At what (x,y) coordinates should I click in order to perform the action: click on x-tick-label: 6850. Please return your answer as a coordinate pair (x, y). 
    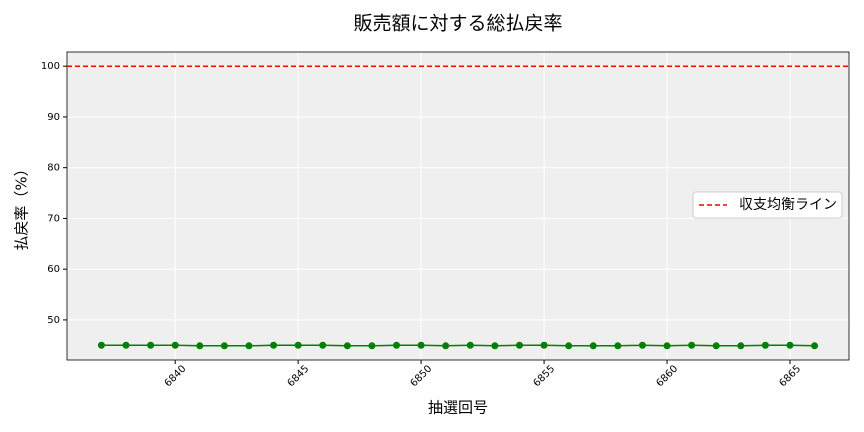
    Looking at the image, I should click on (422, 376).